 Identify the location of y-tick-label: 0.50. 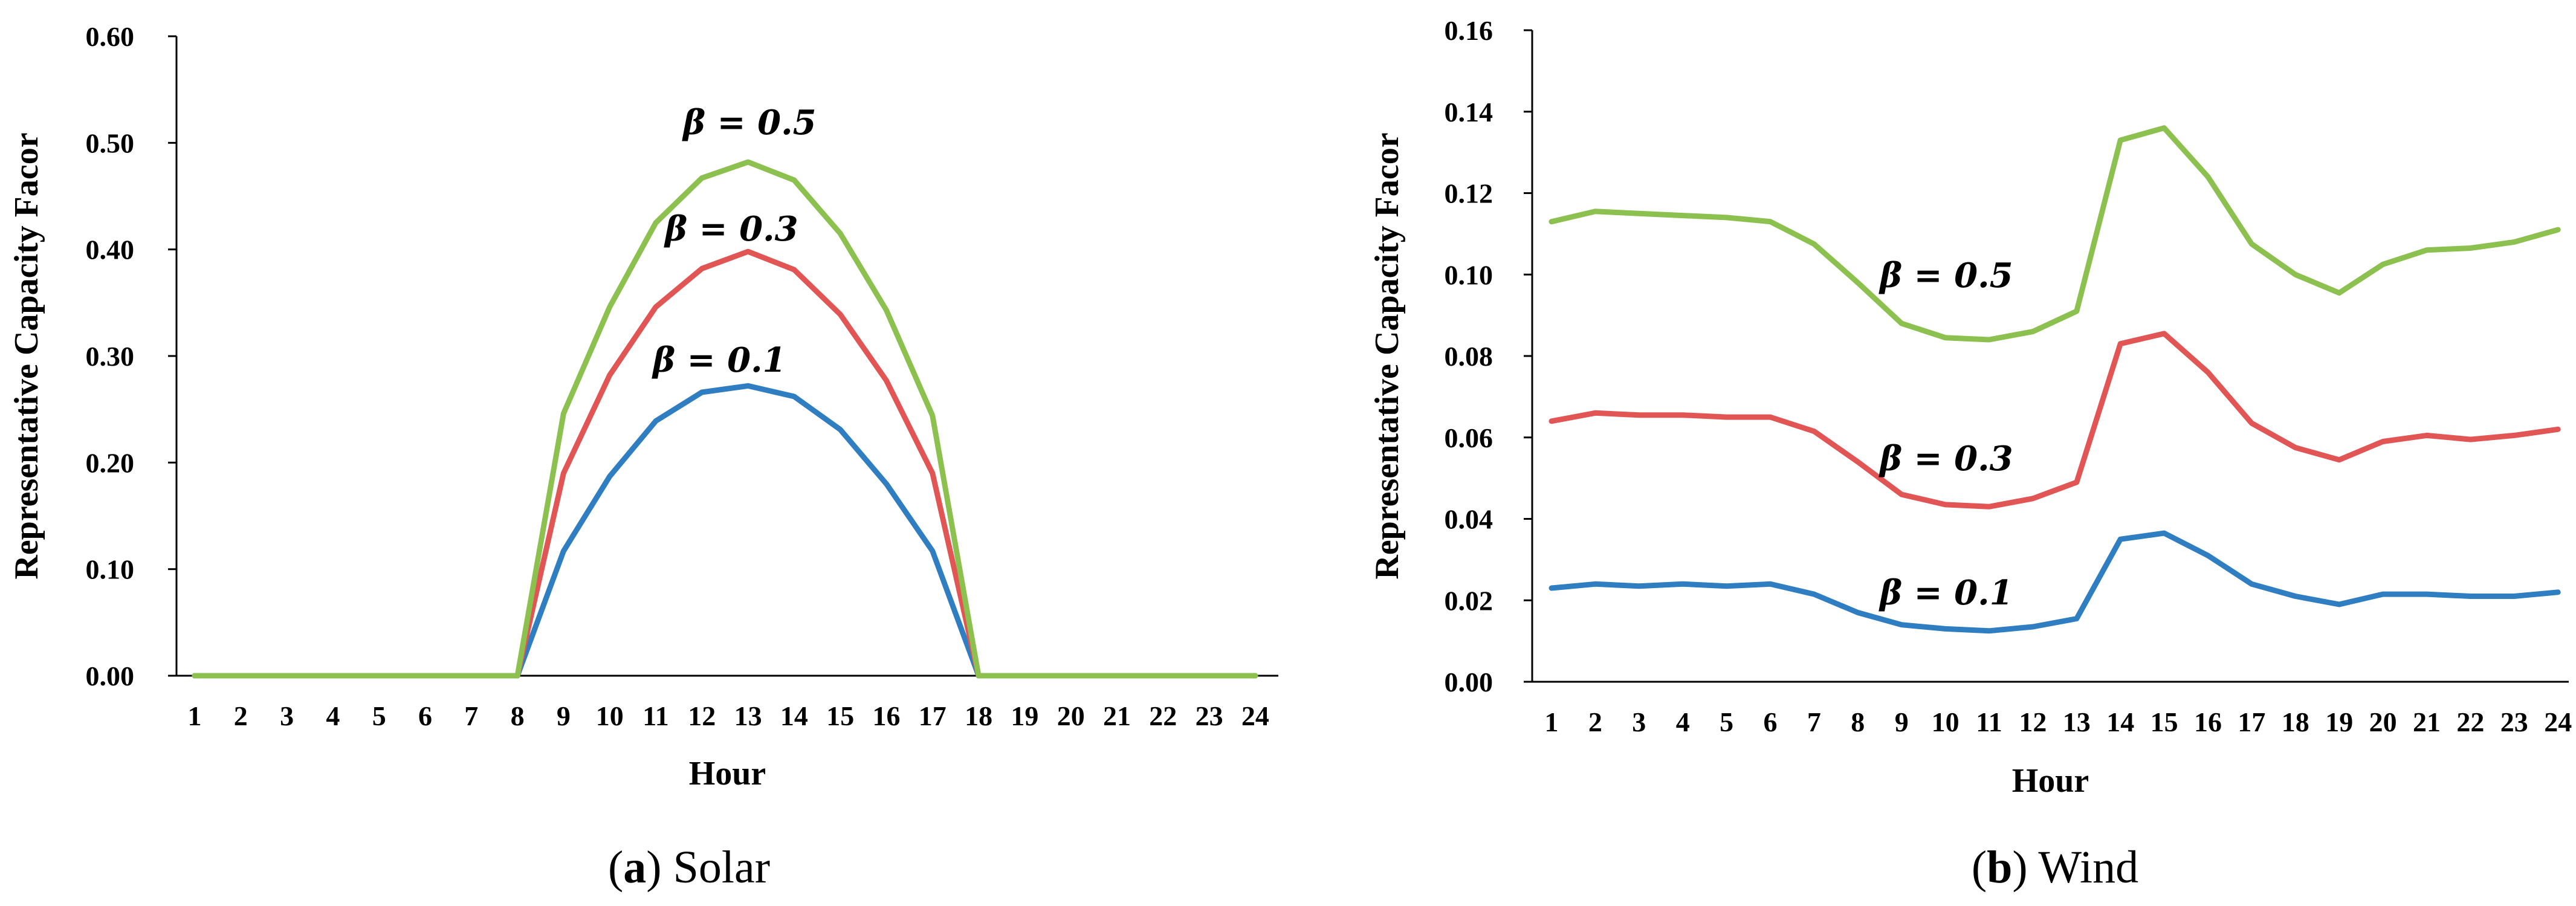
(110, 143).